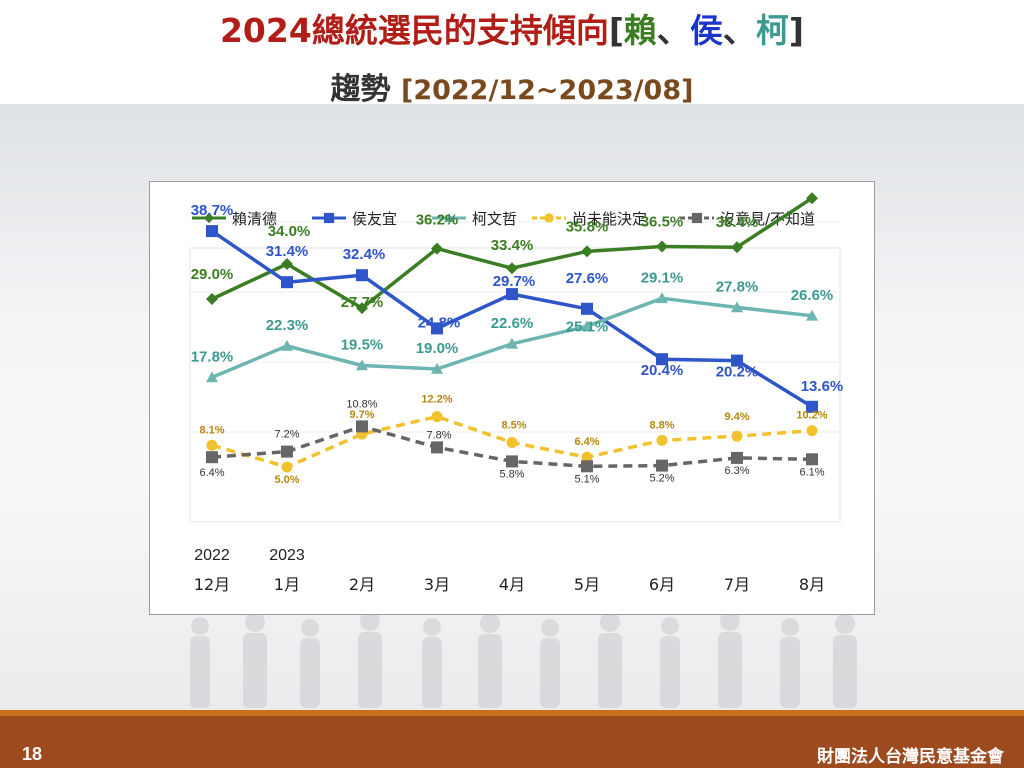 The height and width of the screenshot is (768, 1024). Describe the element at coordinates (910, 757) in the screenshot. I see `organization-name: 財團法人台灣民意基金會` at that location.